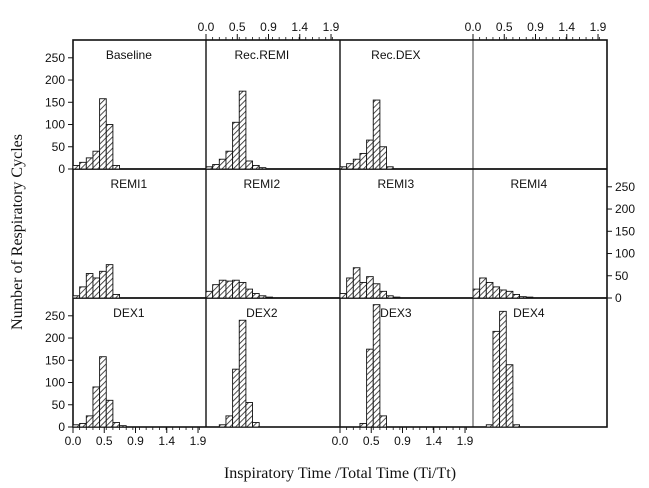 The height and width of the screenshot is (488, 649). What do you see at coordinates (129, 184) in the screenshot?
I see `panel-title: REMI1` at bounding box center [129, 184].